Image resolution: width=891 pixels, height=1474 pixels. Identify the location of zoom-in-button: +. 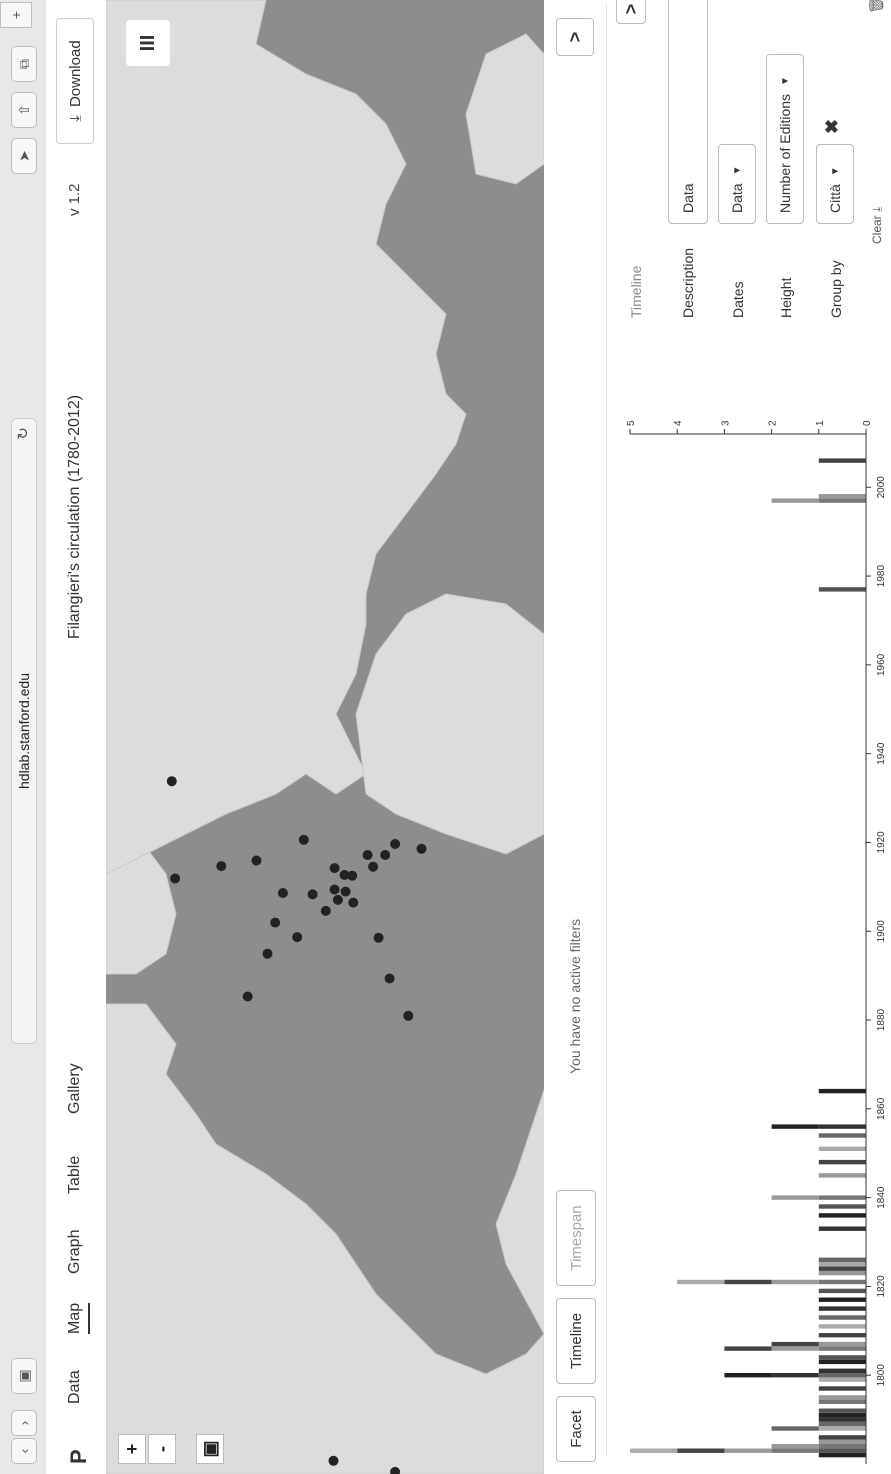
(132, 1449).